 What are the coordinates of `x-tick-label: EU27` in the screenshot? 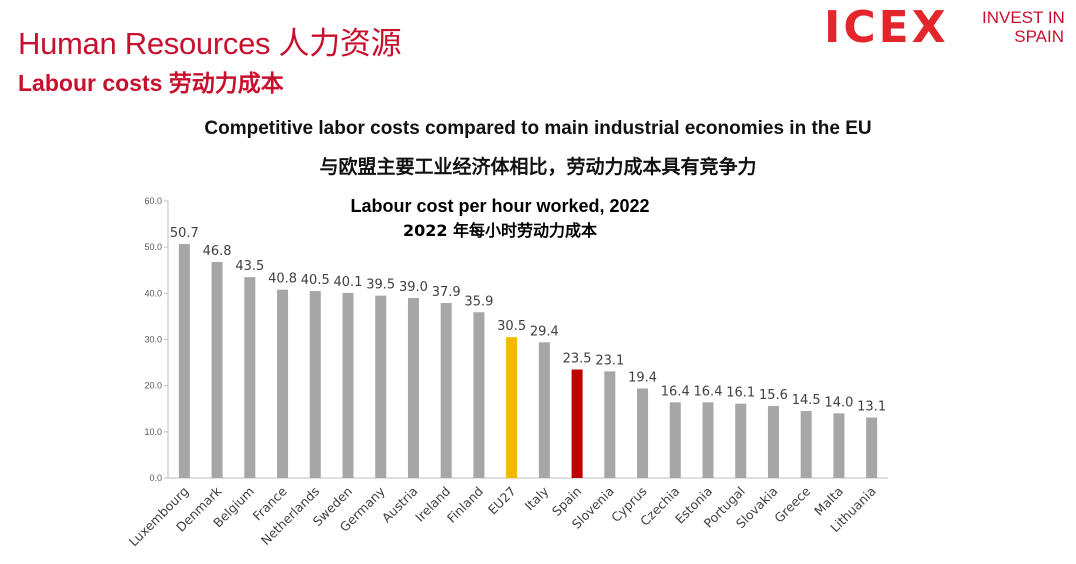 It's located at (502, 501).